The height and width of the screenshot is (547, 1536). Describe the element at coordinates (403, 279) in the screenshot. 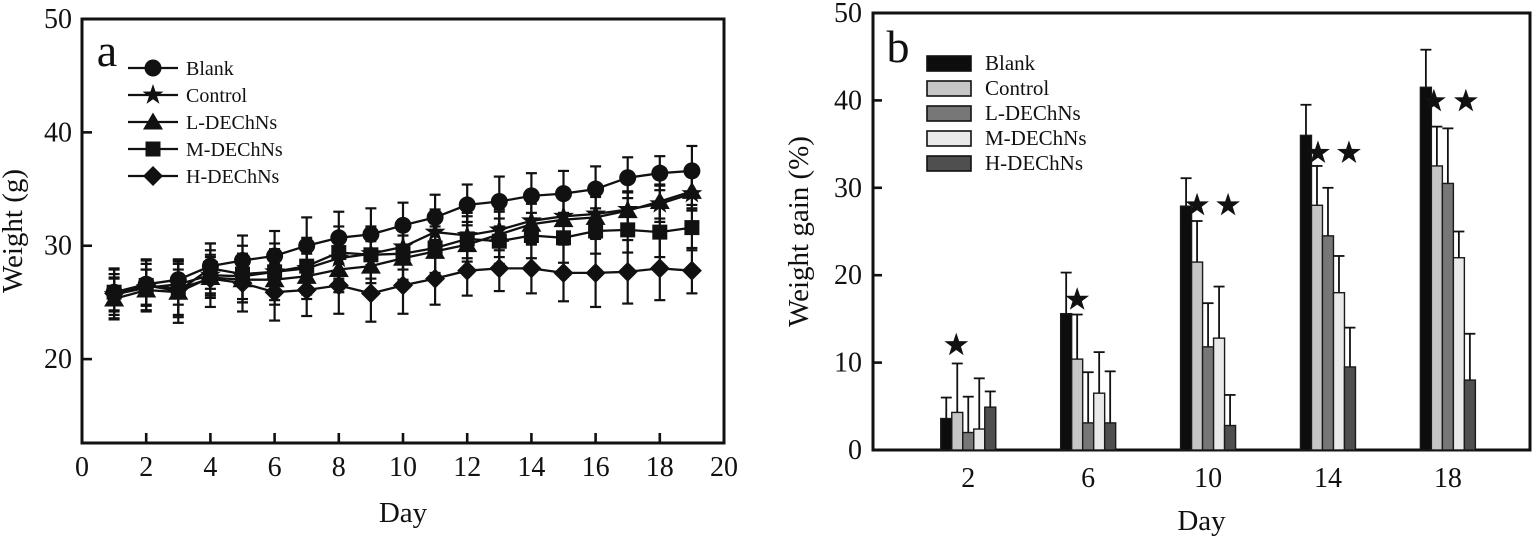

I see `series-h-dechns` at that location.